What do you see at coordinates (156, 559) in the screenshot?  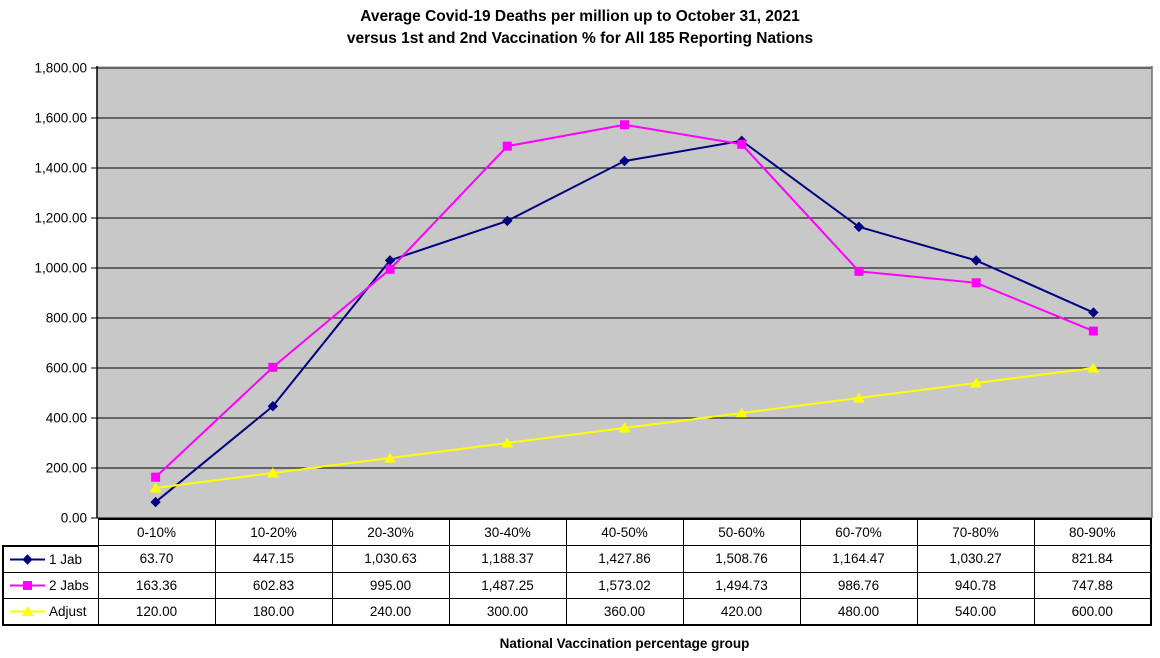 I see `value-cell: 63.70` at bounding box center [156, 559].